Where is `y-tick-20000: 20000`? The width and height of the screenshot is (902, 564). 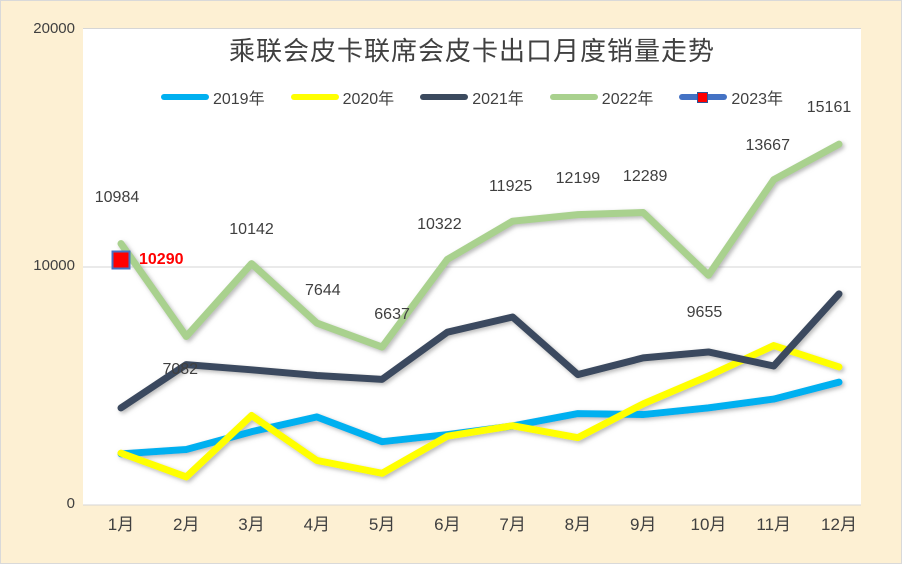 y-tick-20000: 20000 is located at coordinates (54, 28).